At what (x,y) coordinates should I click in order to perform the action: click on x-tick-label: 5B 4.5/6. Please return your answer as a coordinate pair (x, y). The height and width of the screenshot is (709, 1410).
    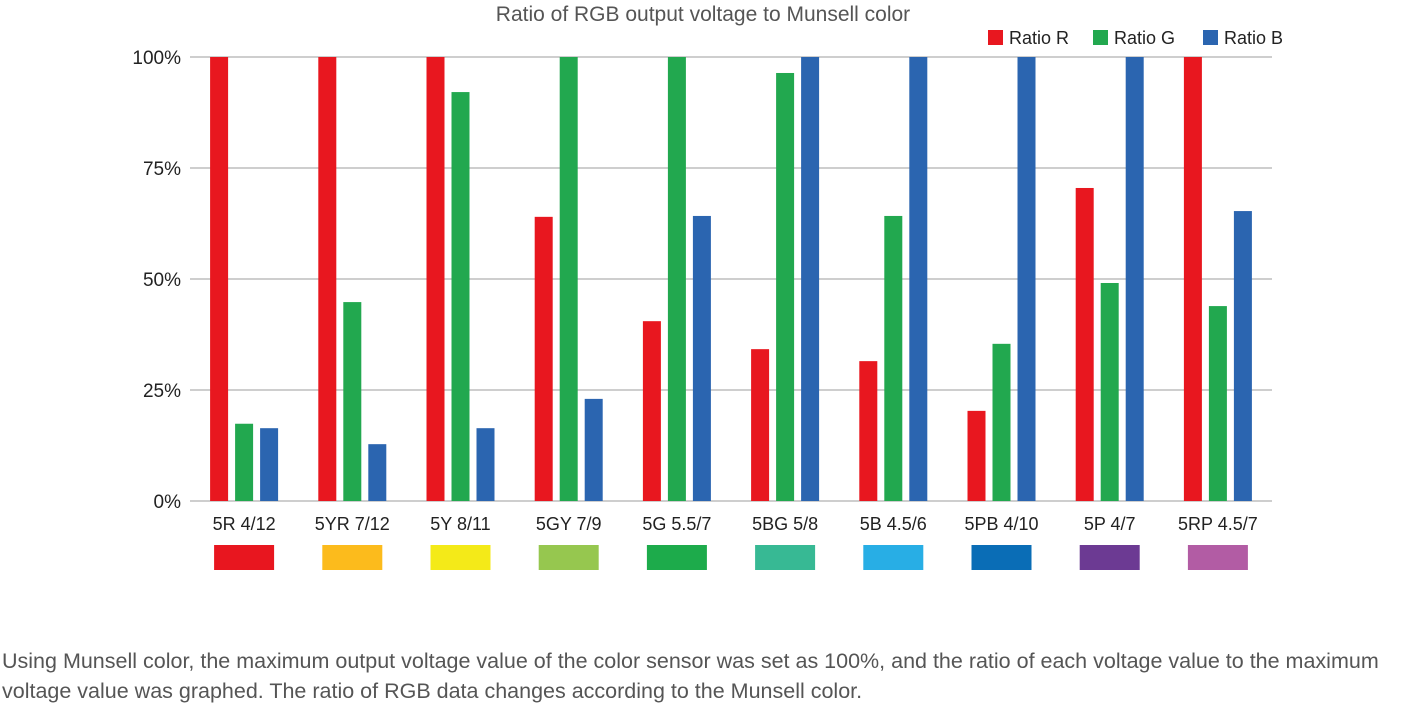
    Looking at the image, I should click on (893, 524).